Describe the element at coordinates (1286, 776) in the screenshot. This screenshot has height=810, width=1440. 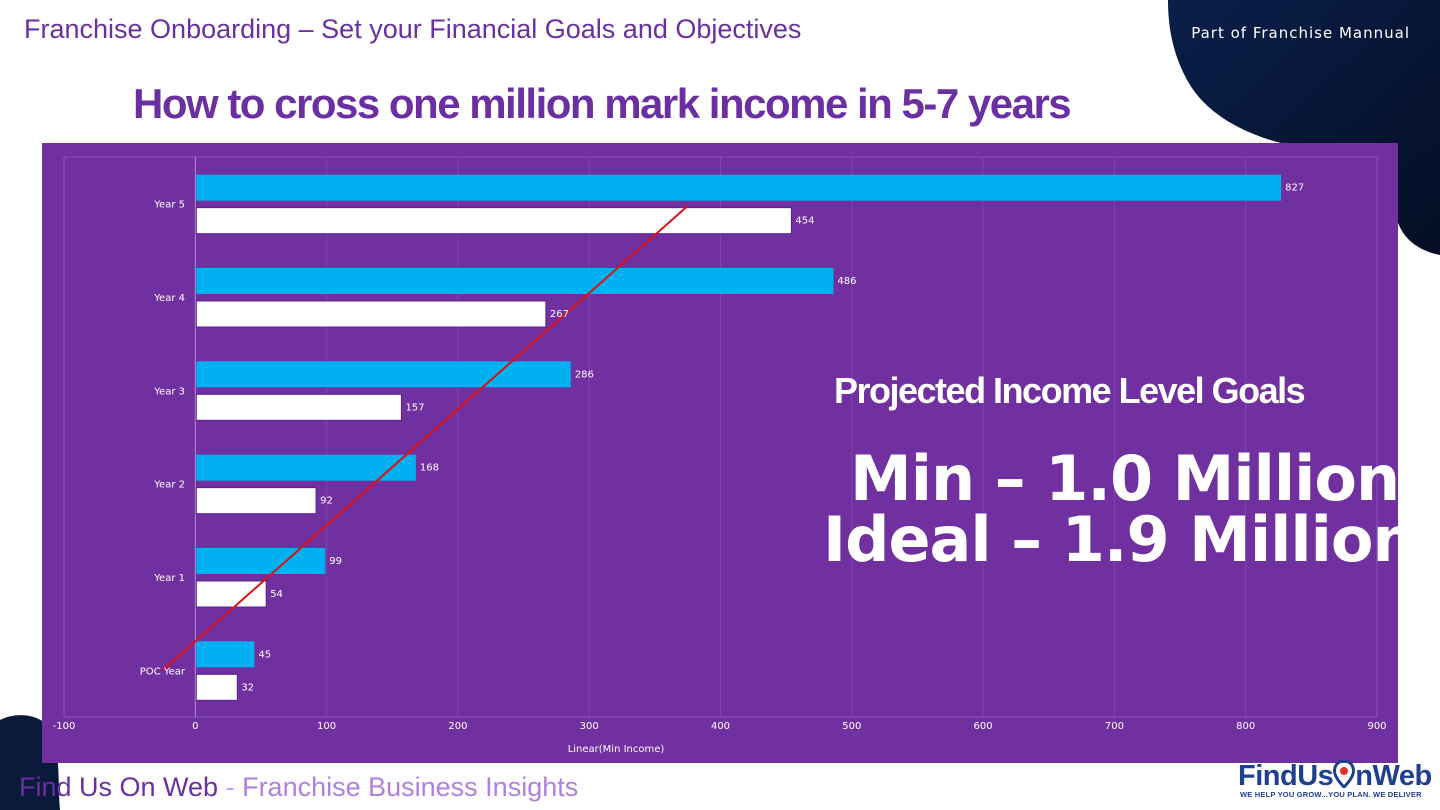
I see `logo-text-before: FindUs` at that location.